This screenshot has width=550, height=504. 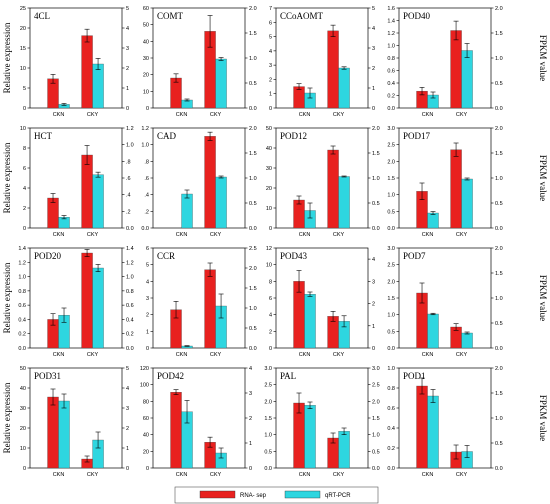 What do you see at coordinates (270, 349) in the screenshot?
I see `left-tick-label-pod43-0: 0` at bounding box center [270, 349].